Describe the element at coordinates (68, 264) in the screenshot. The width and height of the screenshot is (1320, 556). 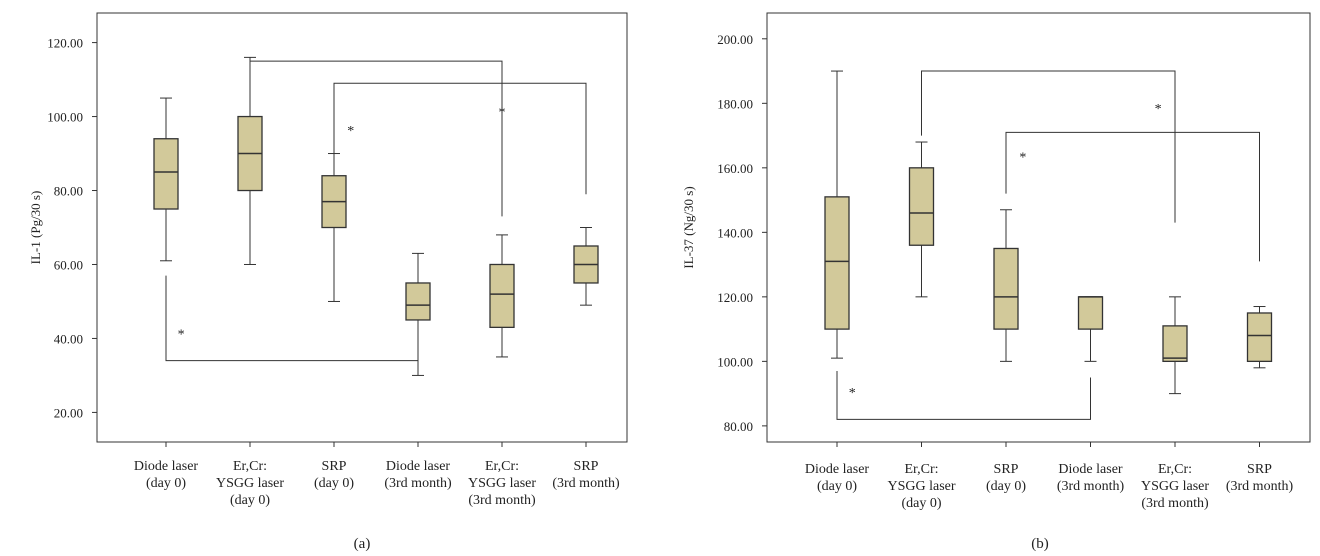
I see `y-tick-label: 60.00` at that location.